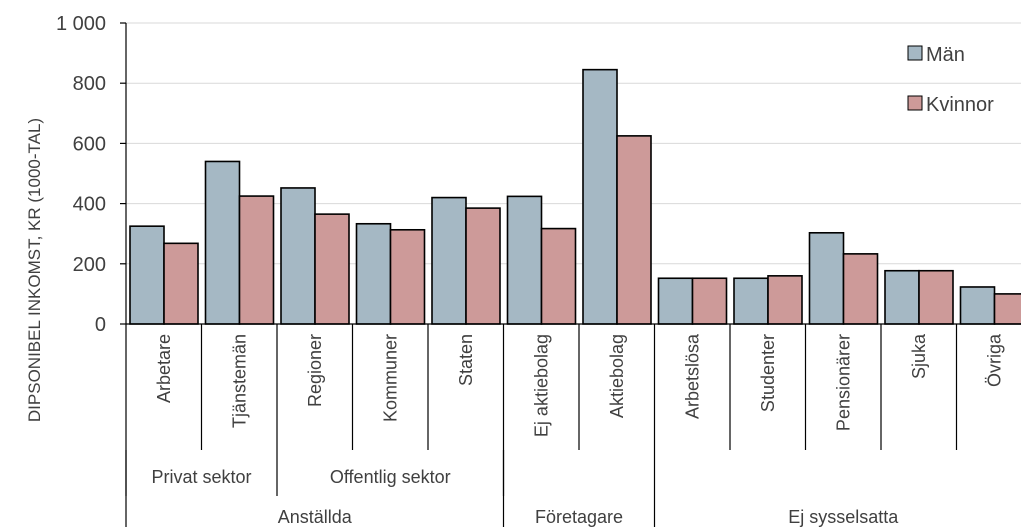 The width and height of the screenshot is (1021, 527). Describe the element at coordinates (390, 378) in the screenshot. I see `category-label: Kommuner` at that location.